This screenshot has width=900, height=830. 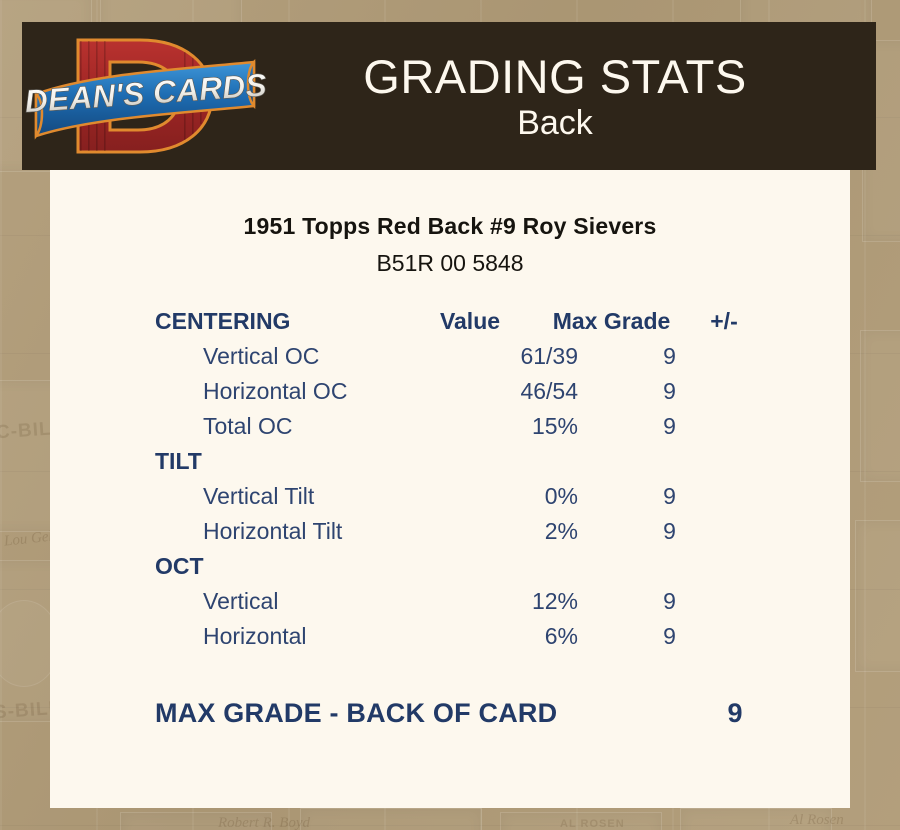 I want to click on page-title: GRADING STATS, so click(x=555, y=76).